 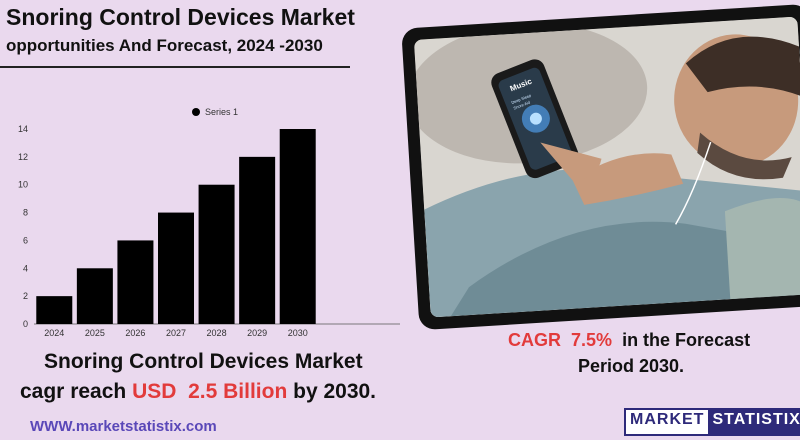 What do you see at coordinates (217, 333) in the screenshot?
I see `x-tick-label: 2028` at bounding box center [217, 333].